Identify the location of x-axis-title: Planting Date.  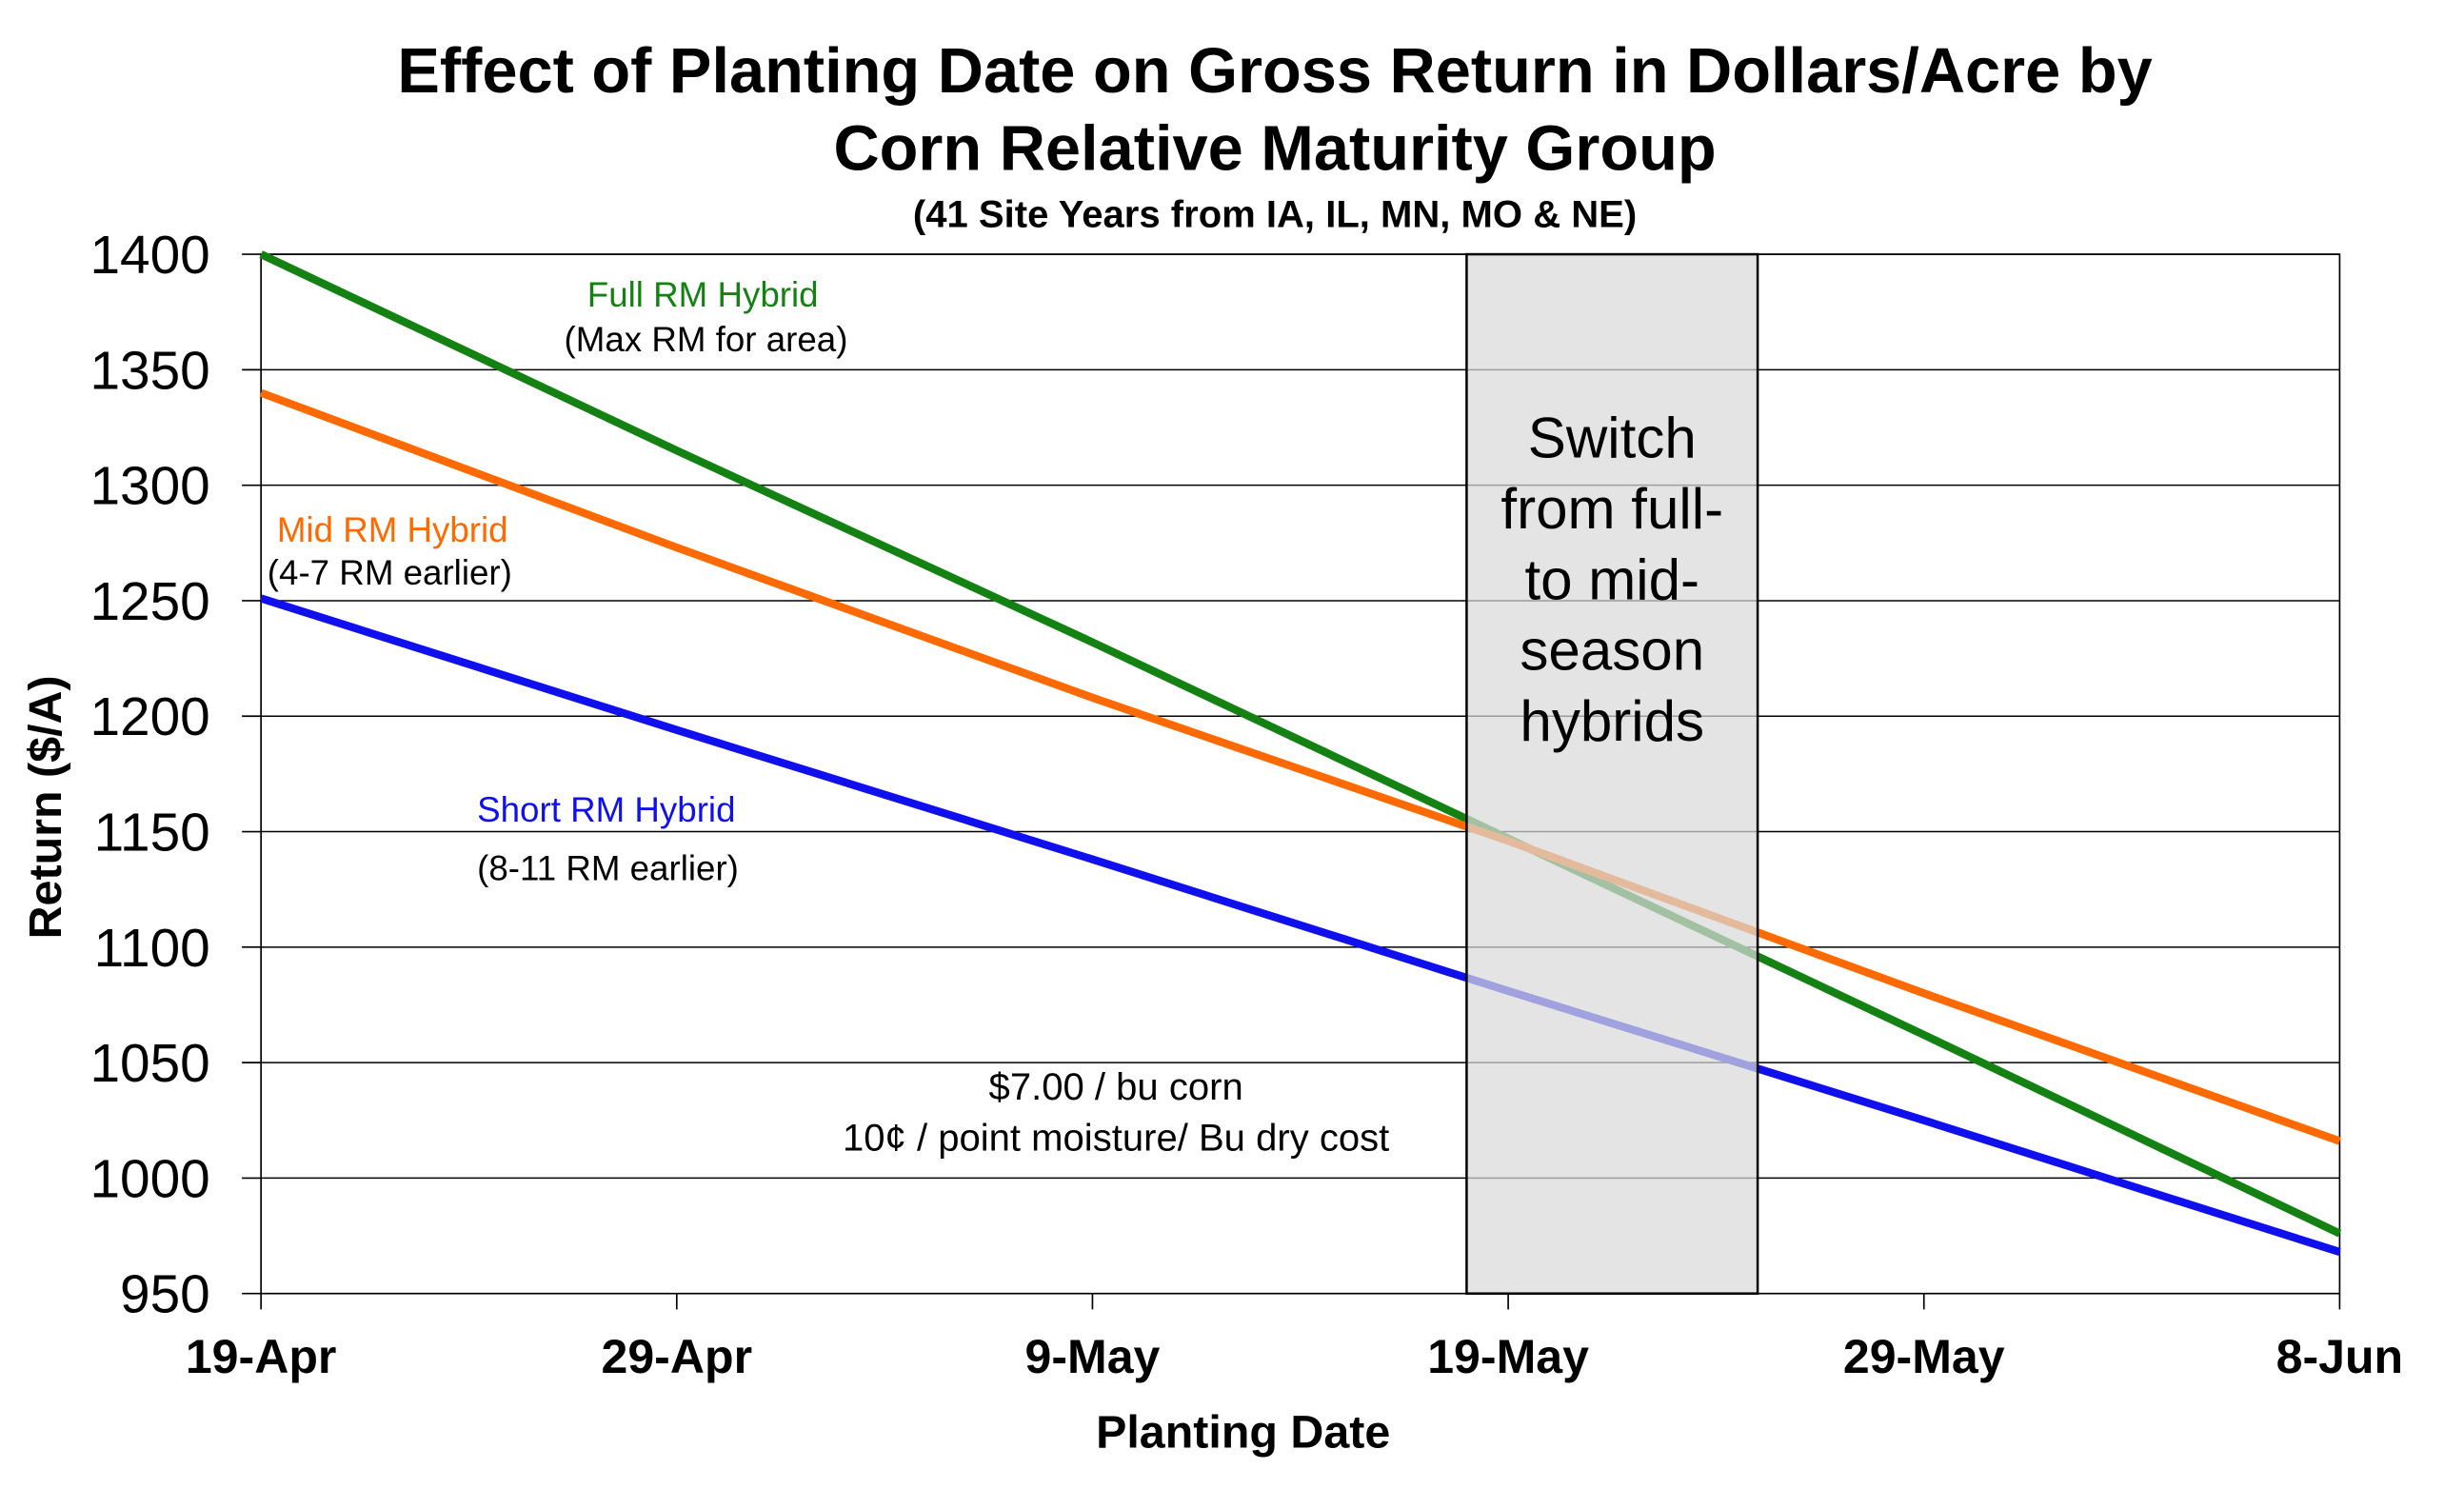
(1243, 1433).